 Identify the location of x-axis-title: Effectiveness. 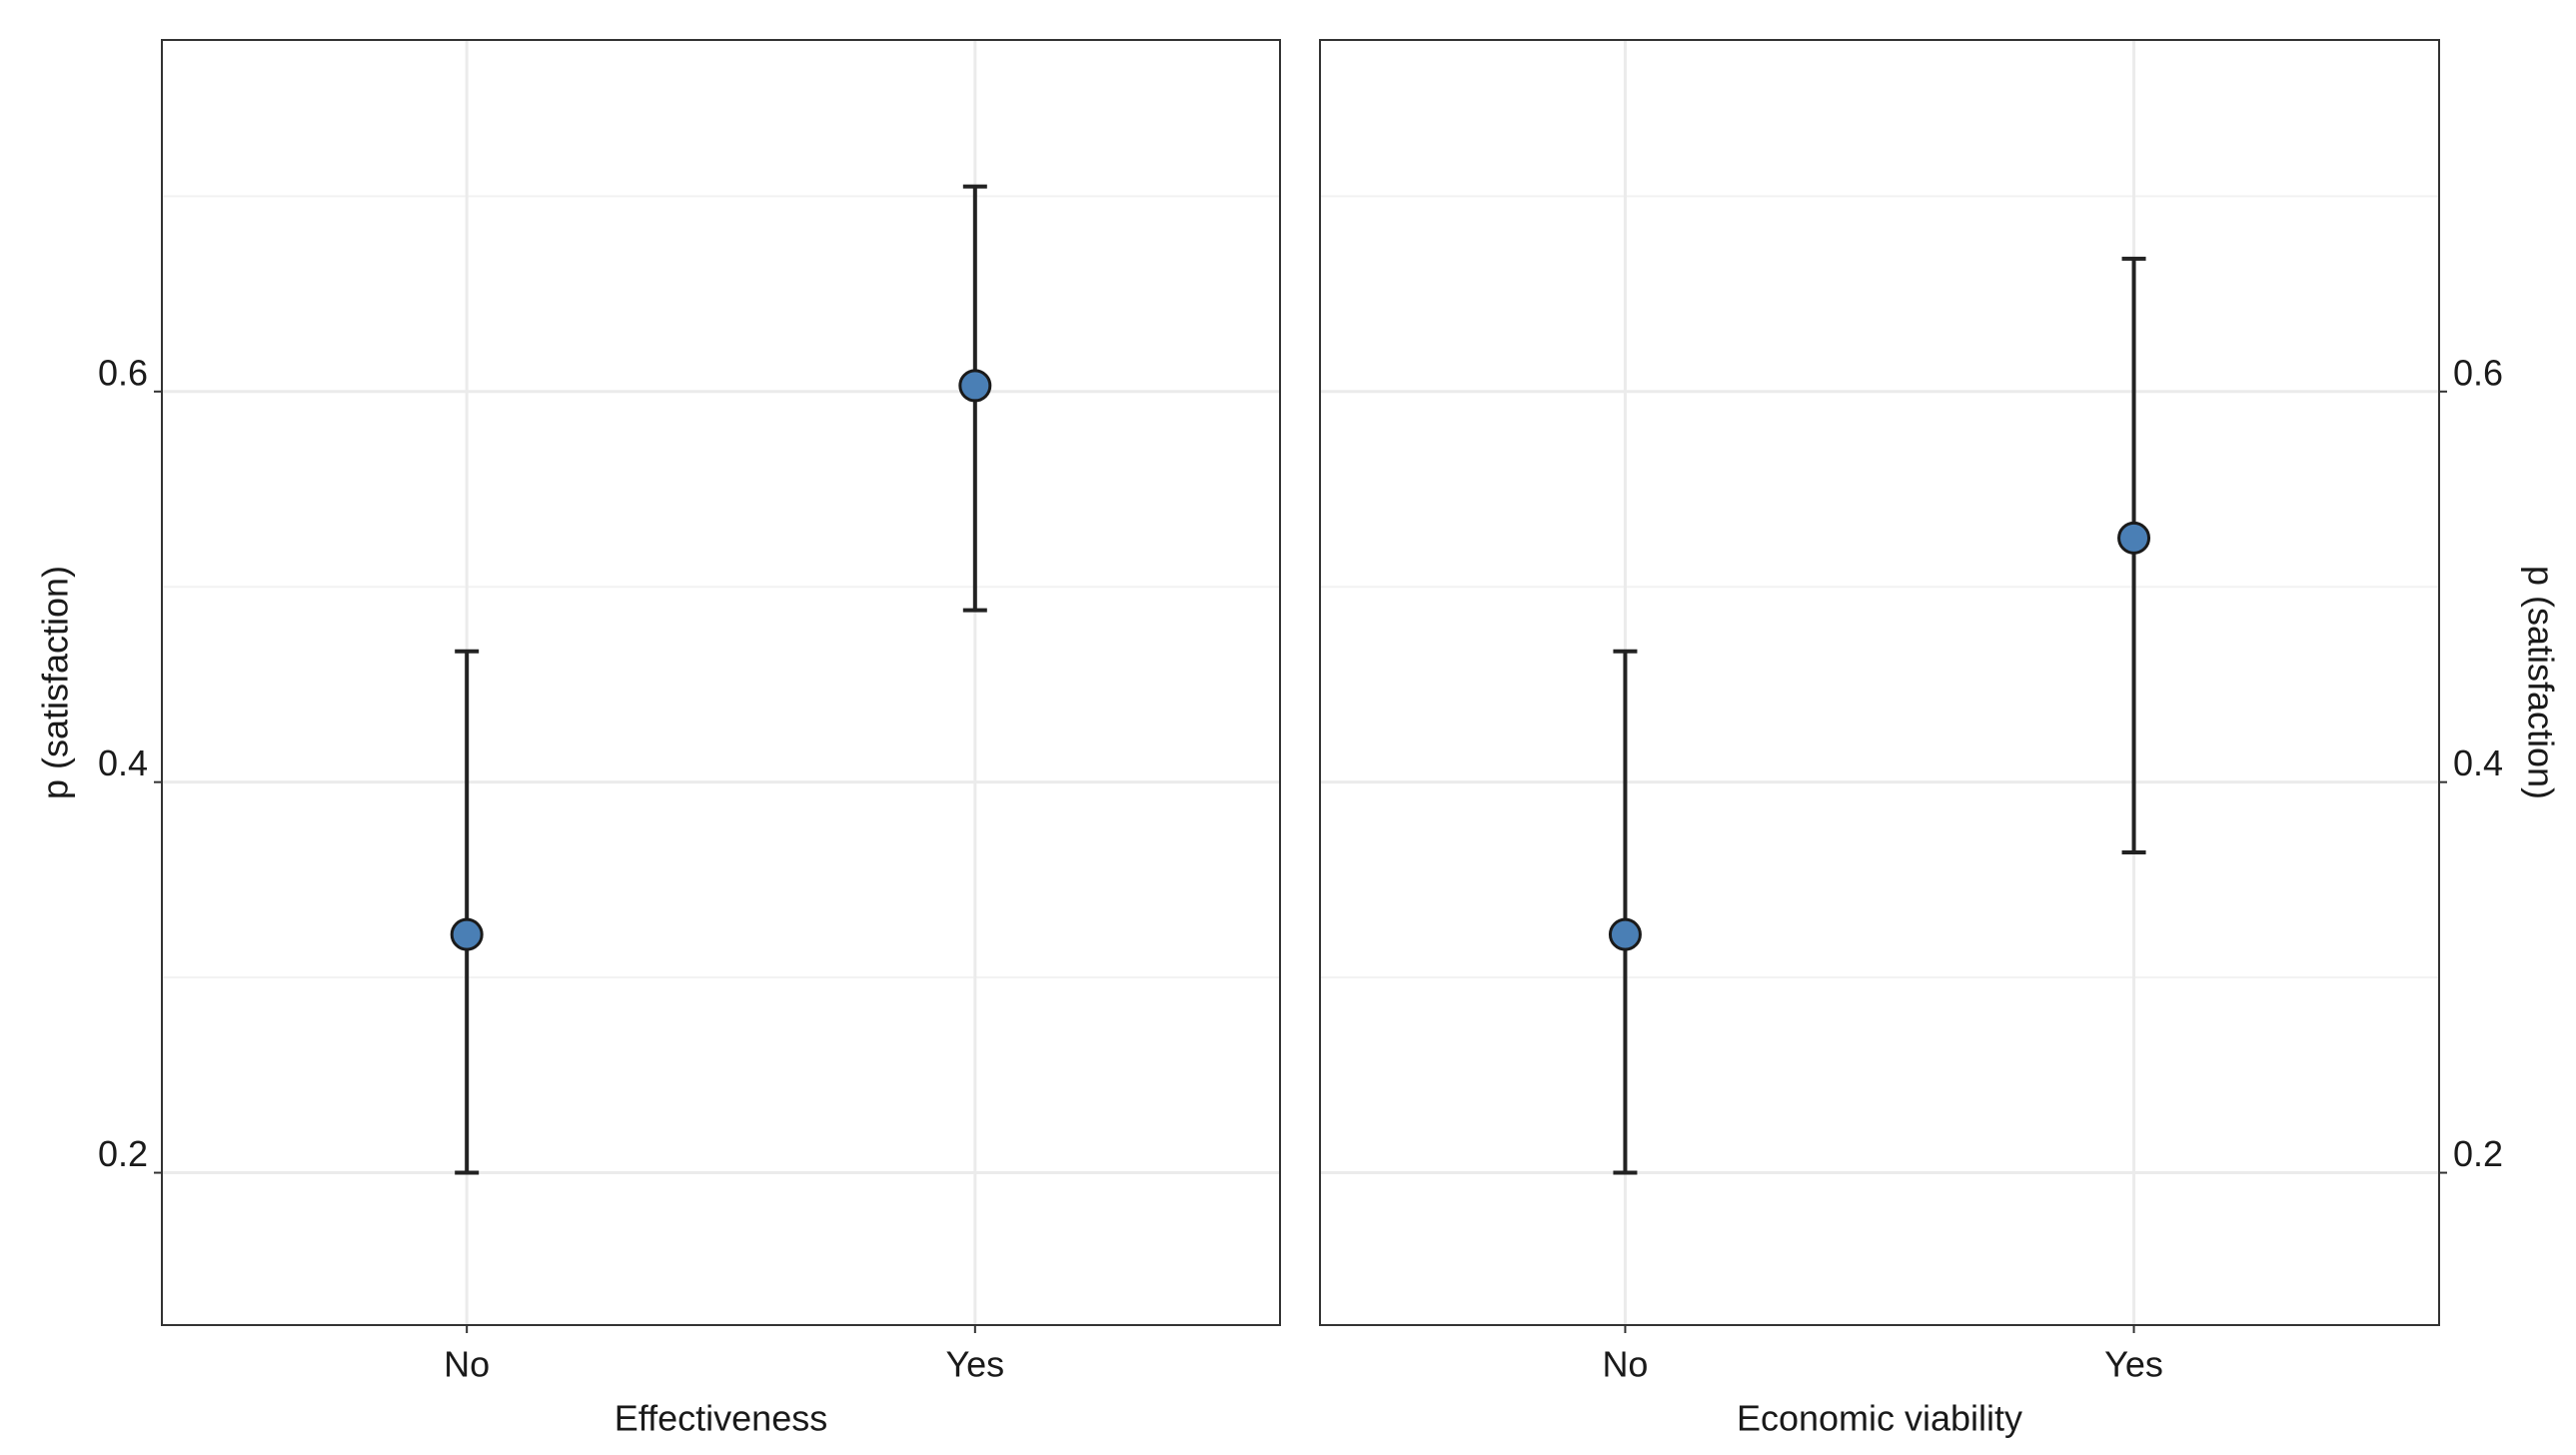
(721, 1418).